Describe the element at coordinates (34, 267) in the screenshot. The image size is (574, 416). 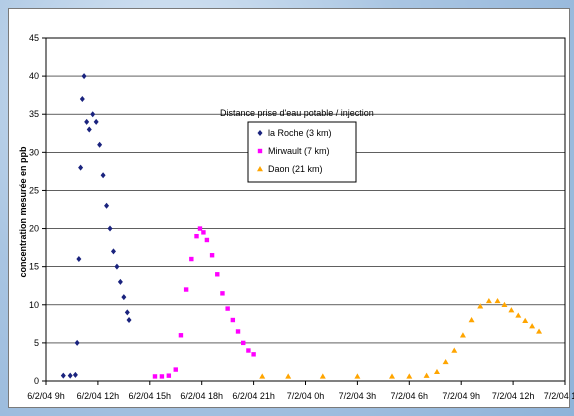
I see `y-tick-label: 15` at that location.